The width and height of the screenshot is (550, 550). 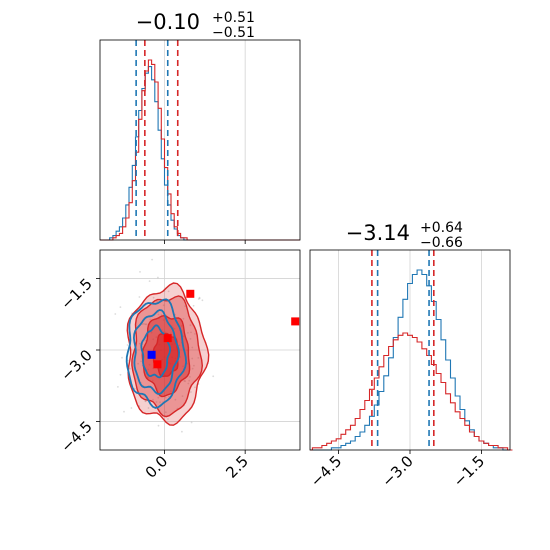 What do you see at coordinates (326, 471) in the screenshot?
I see `bottom-right-xtick-label-0: −4.5` at bounding box center [326, 471].